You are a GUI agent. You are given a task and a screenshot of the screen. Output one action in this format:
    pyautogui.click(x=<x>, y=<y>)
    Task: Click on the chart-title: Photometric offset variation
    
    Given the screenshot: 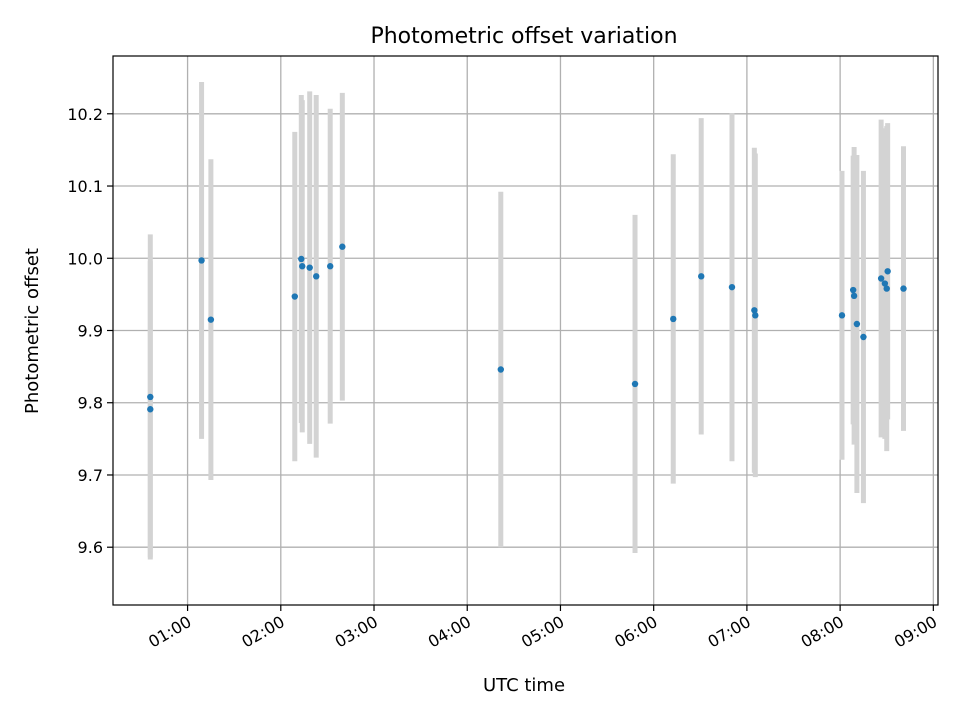 What is the action you would take?
    pyautogui.click(x=523, y=36)
    